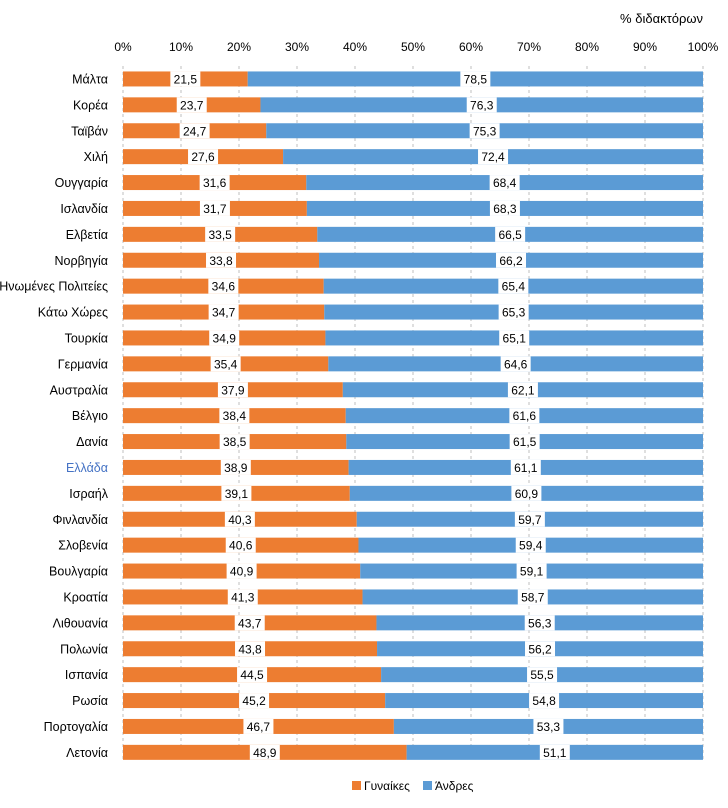 The image size is (728, 808). Describe the element at coordinates (80, 623) in the screenshot. I see `category-label: Λιθουανία` at that location.